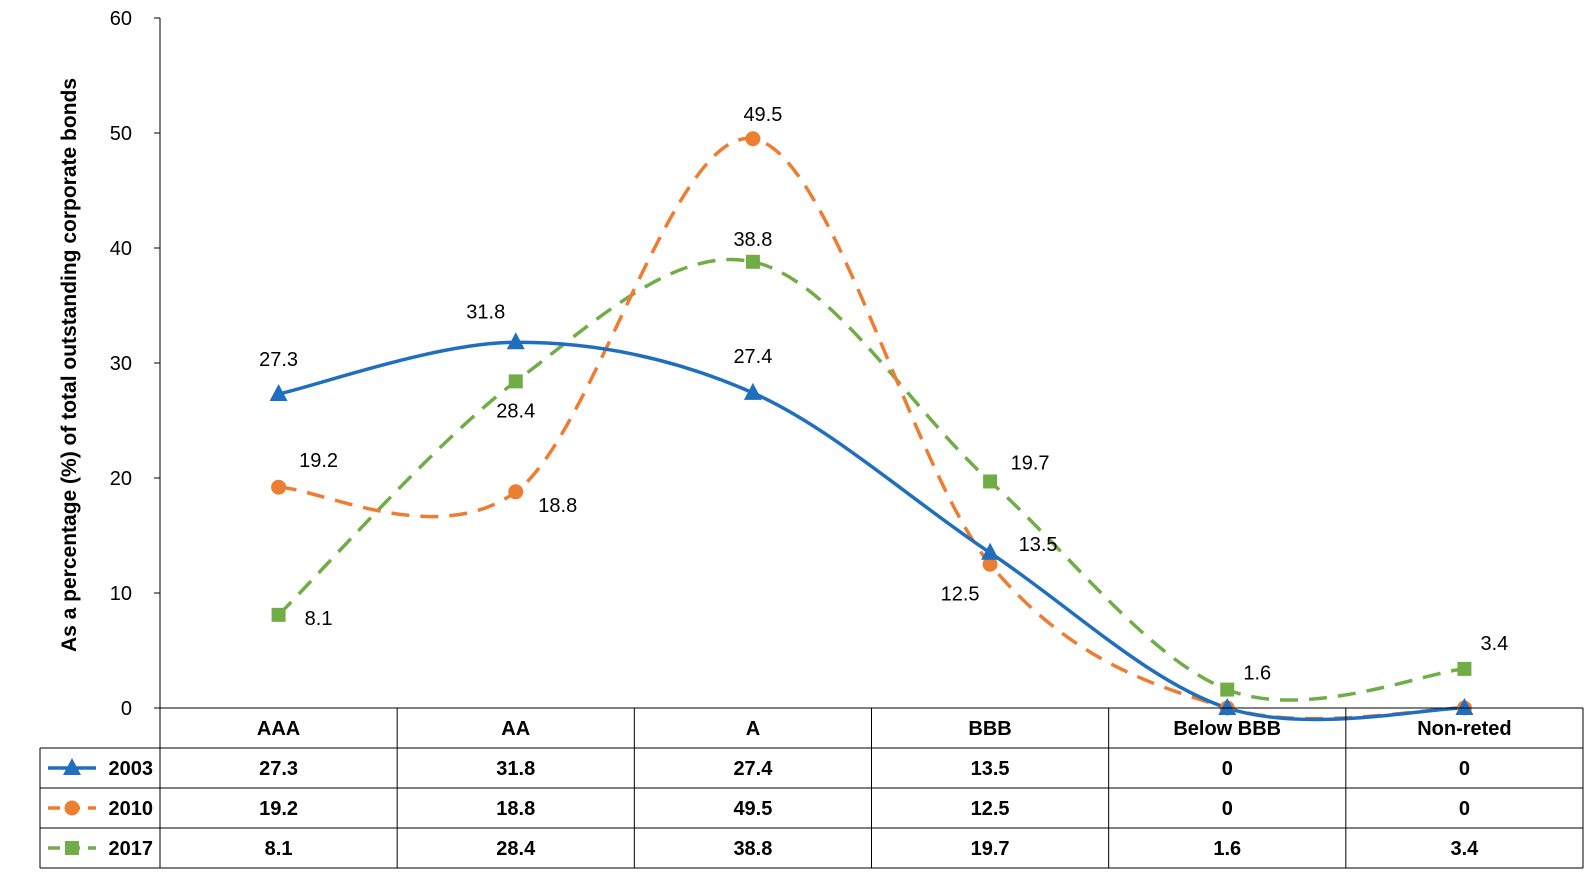 The image size is (1591, 880). I want to click on table-cell: 49.5, so click(752, 809).